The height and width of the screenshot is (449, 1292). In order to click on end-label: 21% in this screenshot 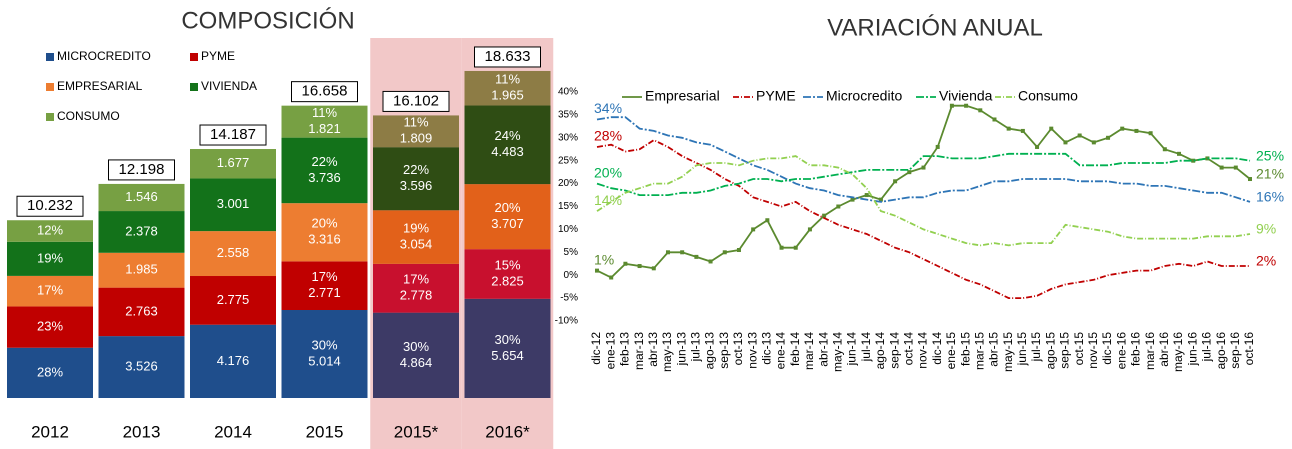, I will do `click(1270, 174)`.